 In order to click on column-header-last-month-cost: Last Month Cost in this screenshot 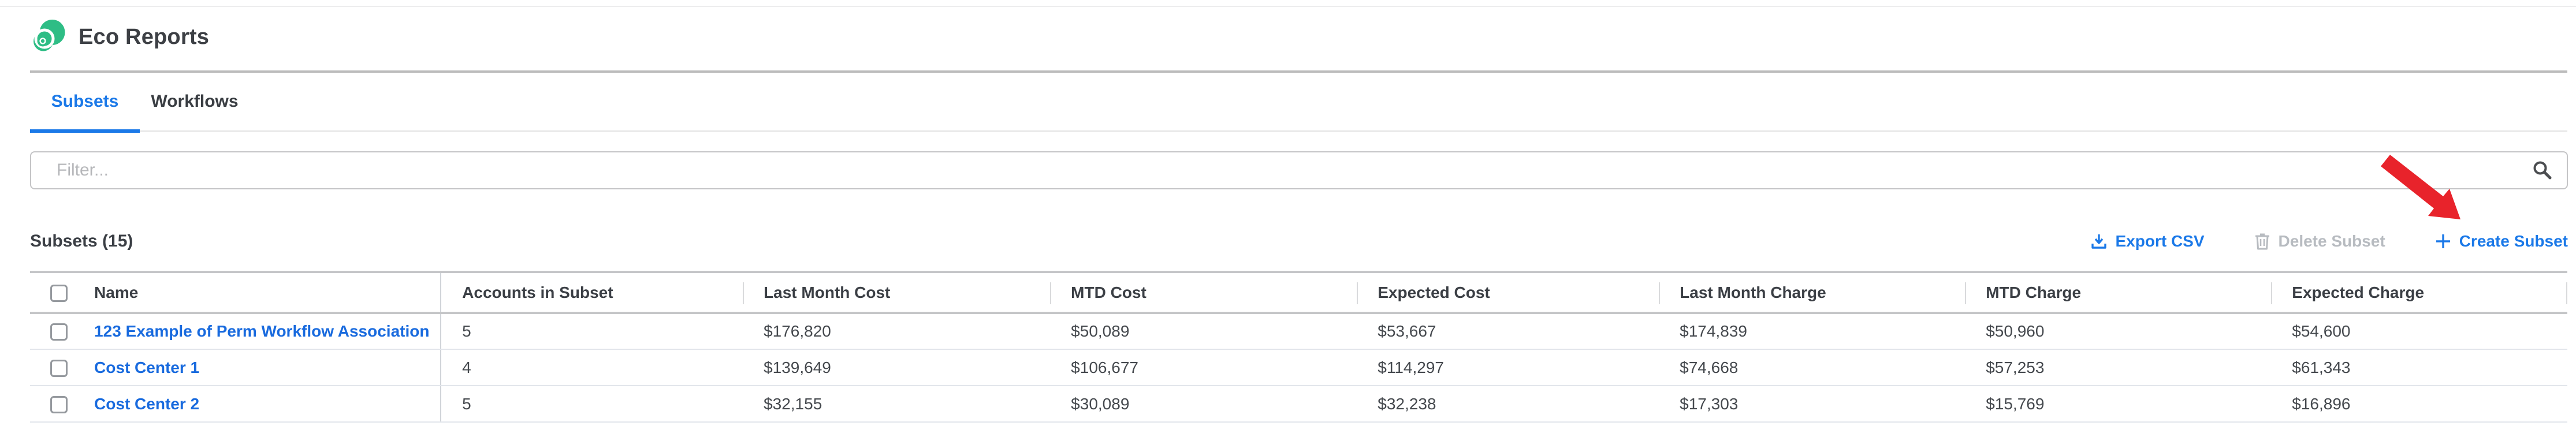, I will do `click(896, 292)`.